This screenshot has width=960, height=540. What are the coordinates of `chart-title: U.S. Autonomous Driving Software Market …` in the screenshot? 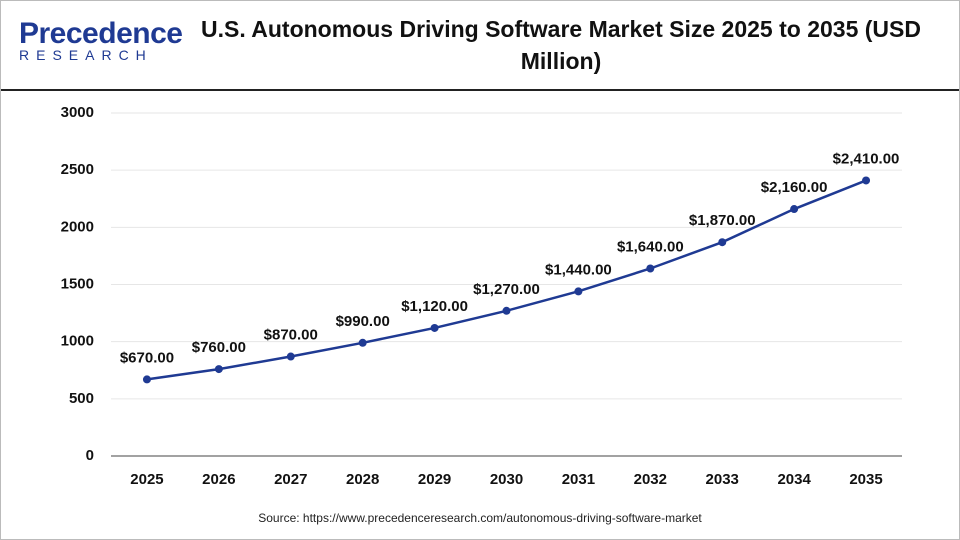 It's located at (561, 45).